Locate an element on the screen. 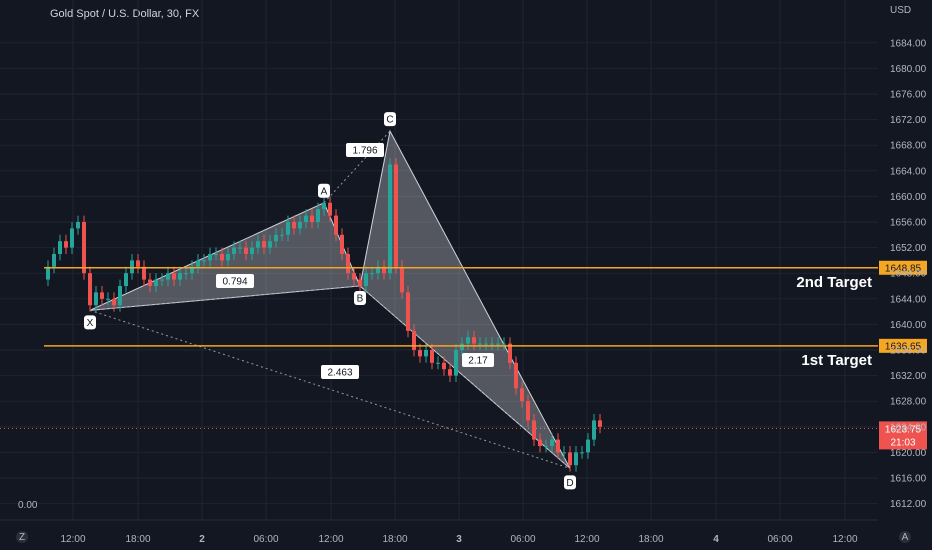  ratio-label: 0.794 is located at coordinates (234, 282).